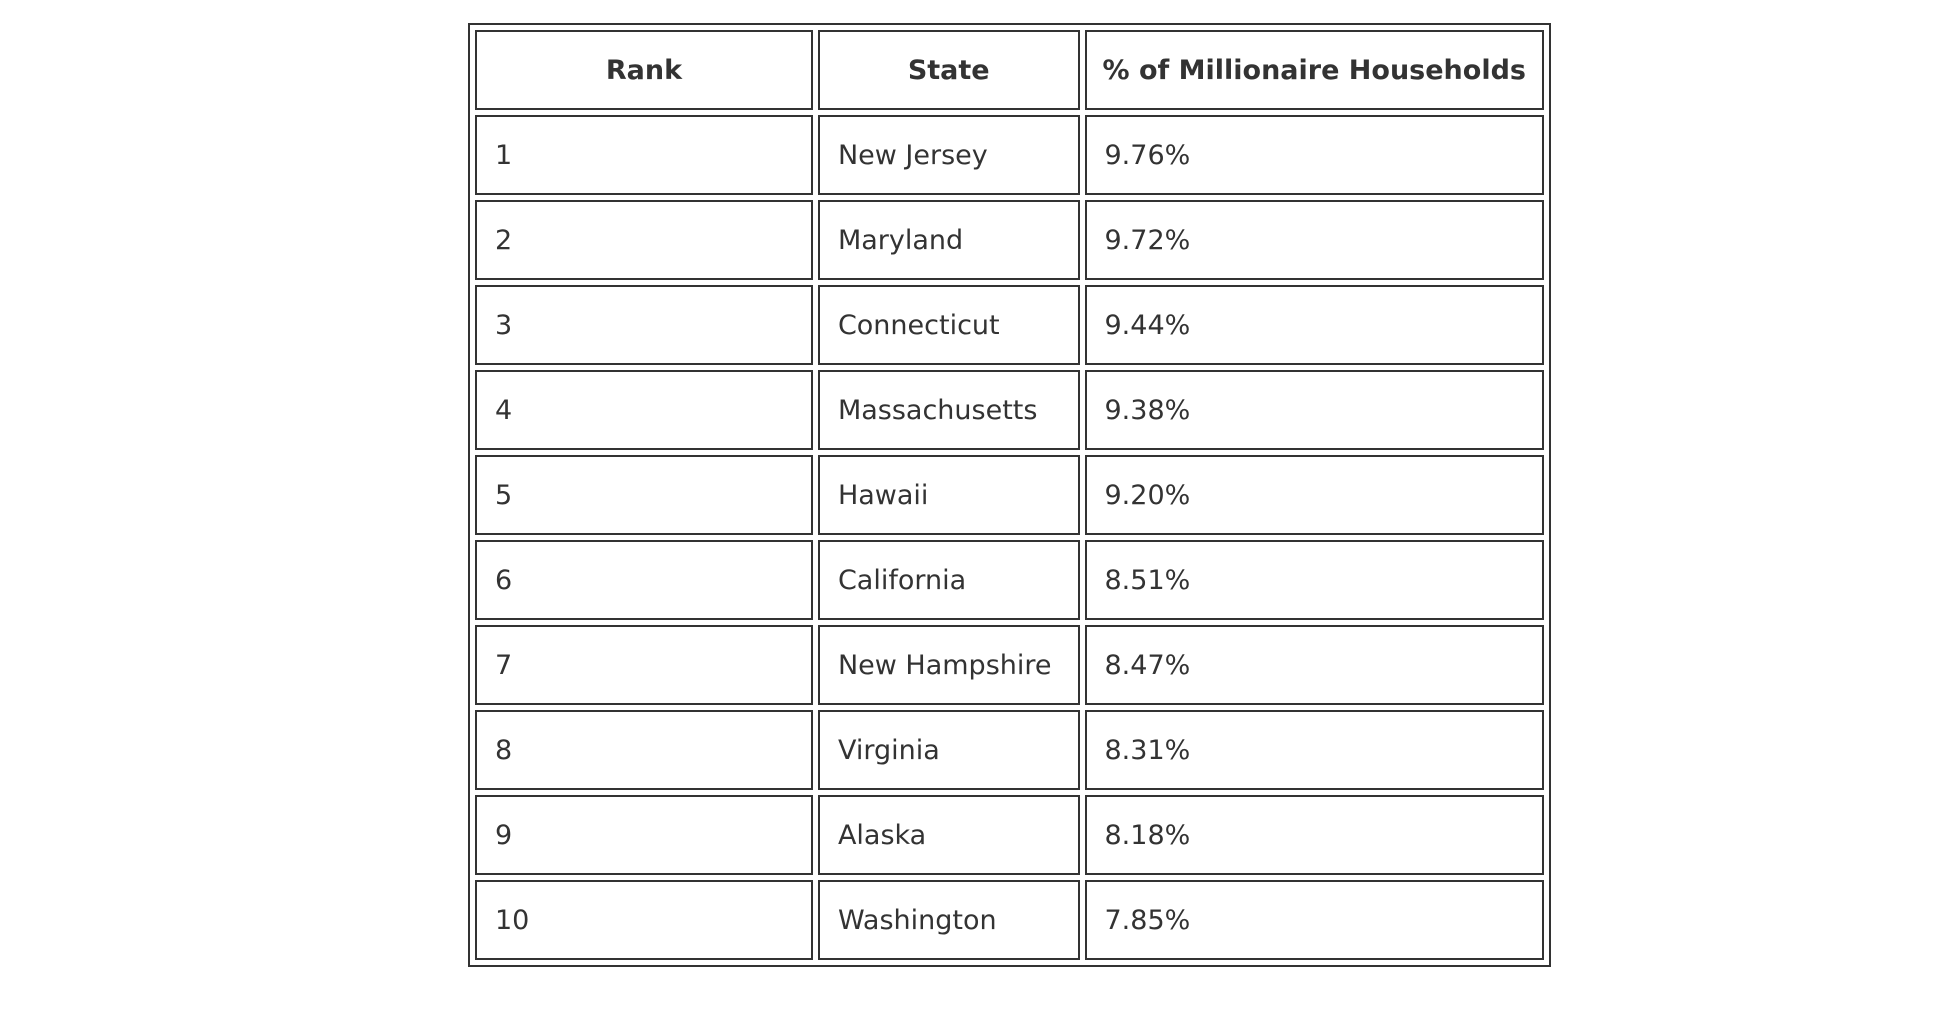 The height and width of the screenshot is (1012, 1938). I want to click on table-row: 9 Alaska 8.18%, so click(1009, 835).